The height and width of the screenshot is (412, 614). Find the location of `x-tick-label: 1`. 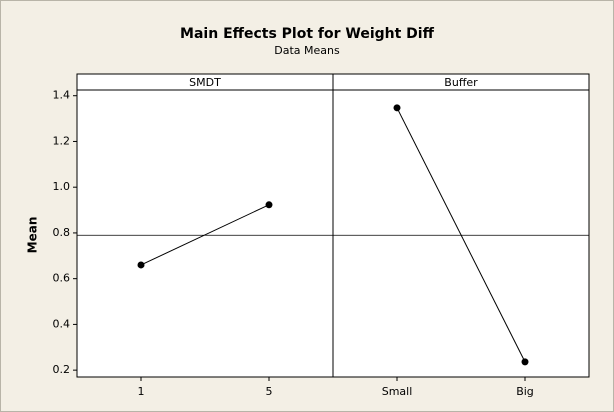

x-tick-label: 1 is located at coordinates (141, 391).